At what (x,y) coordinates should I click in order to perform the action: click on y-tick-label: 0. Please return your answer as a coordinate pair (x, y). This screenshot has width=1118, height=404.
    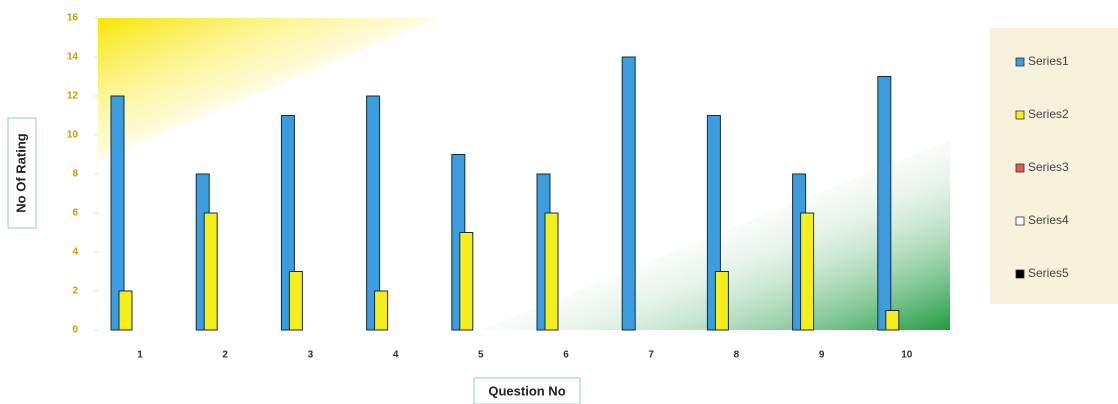
    Looking at the image, I should click on (75, 330).